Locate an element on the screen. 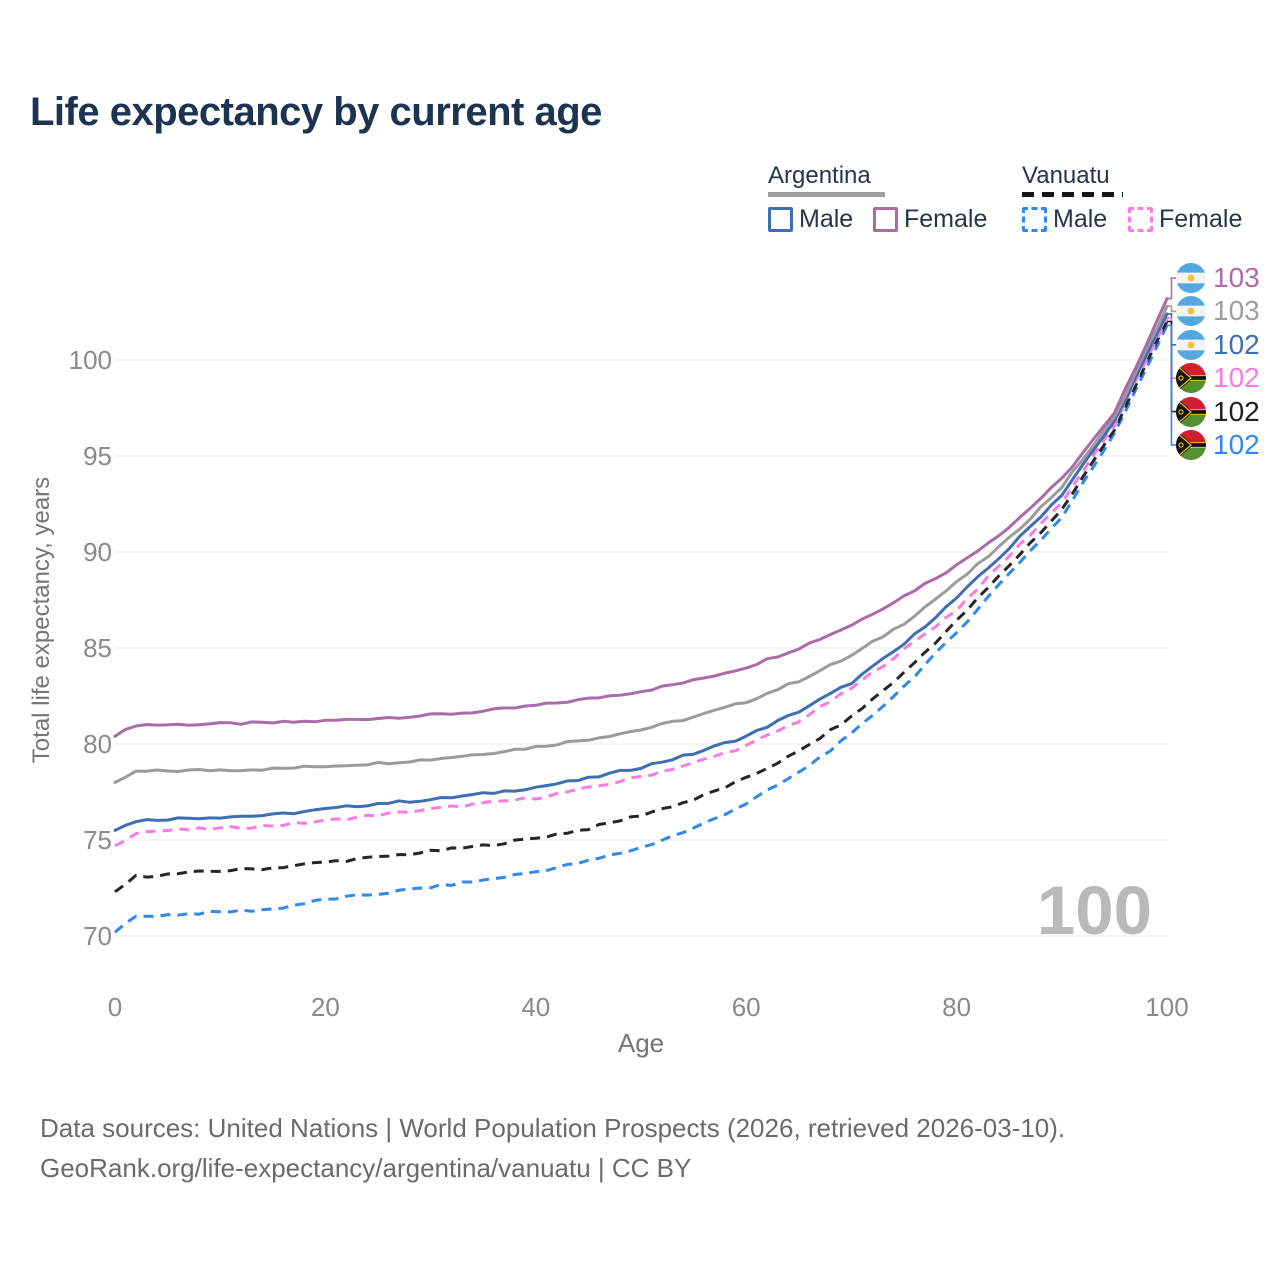 The image size is (1280, 1280). y-tick-label: 95 is located at coordinates (97, 456).